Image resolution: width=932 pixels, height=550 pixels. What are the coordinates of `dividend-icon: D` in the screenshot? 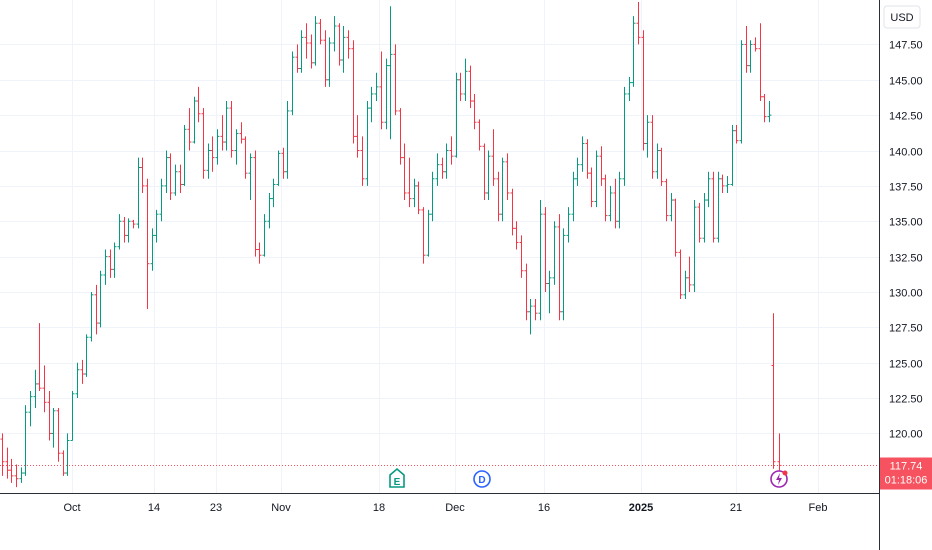 It's located at (482, 479).